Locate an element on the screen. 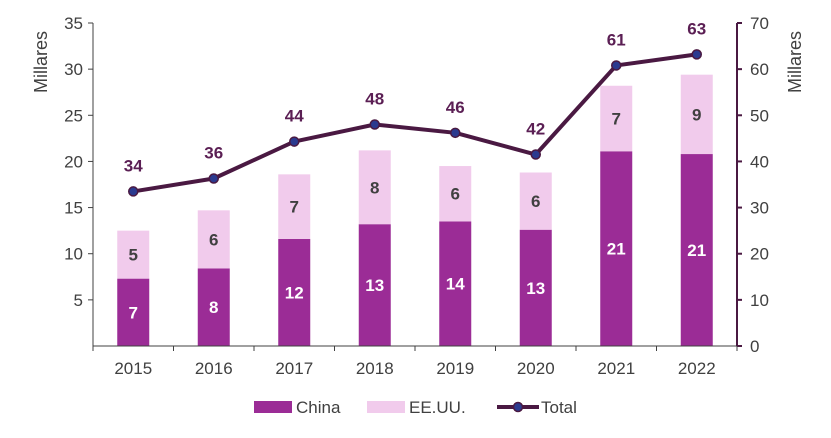 The width and height of the screenshot is (831, 438). bar-china-2020 is located at coordinates (535, 287).